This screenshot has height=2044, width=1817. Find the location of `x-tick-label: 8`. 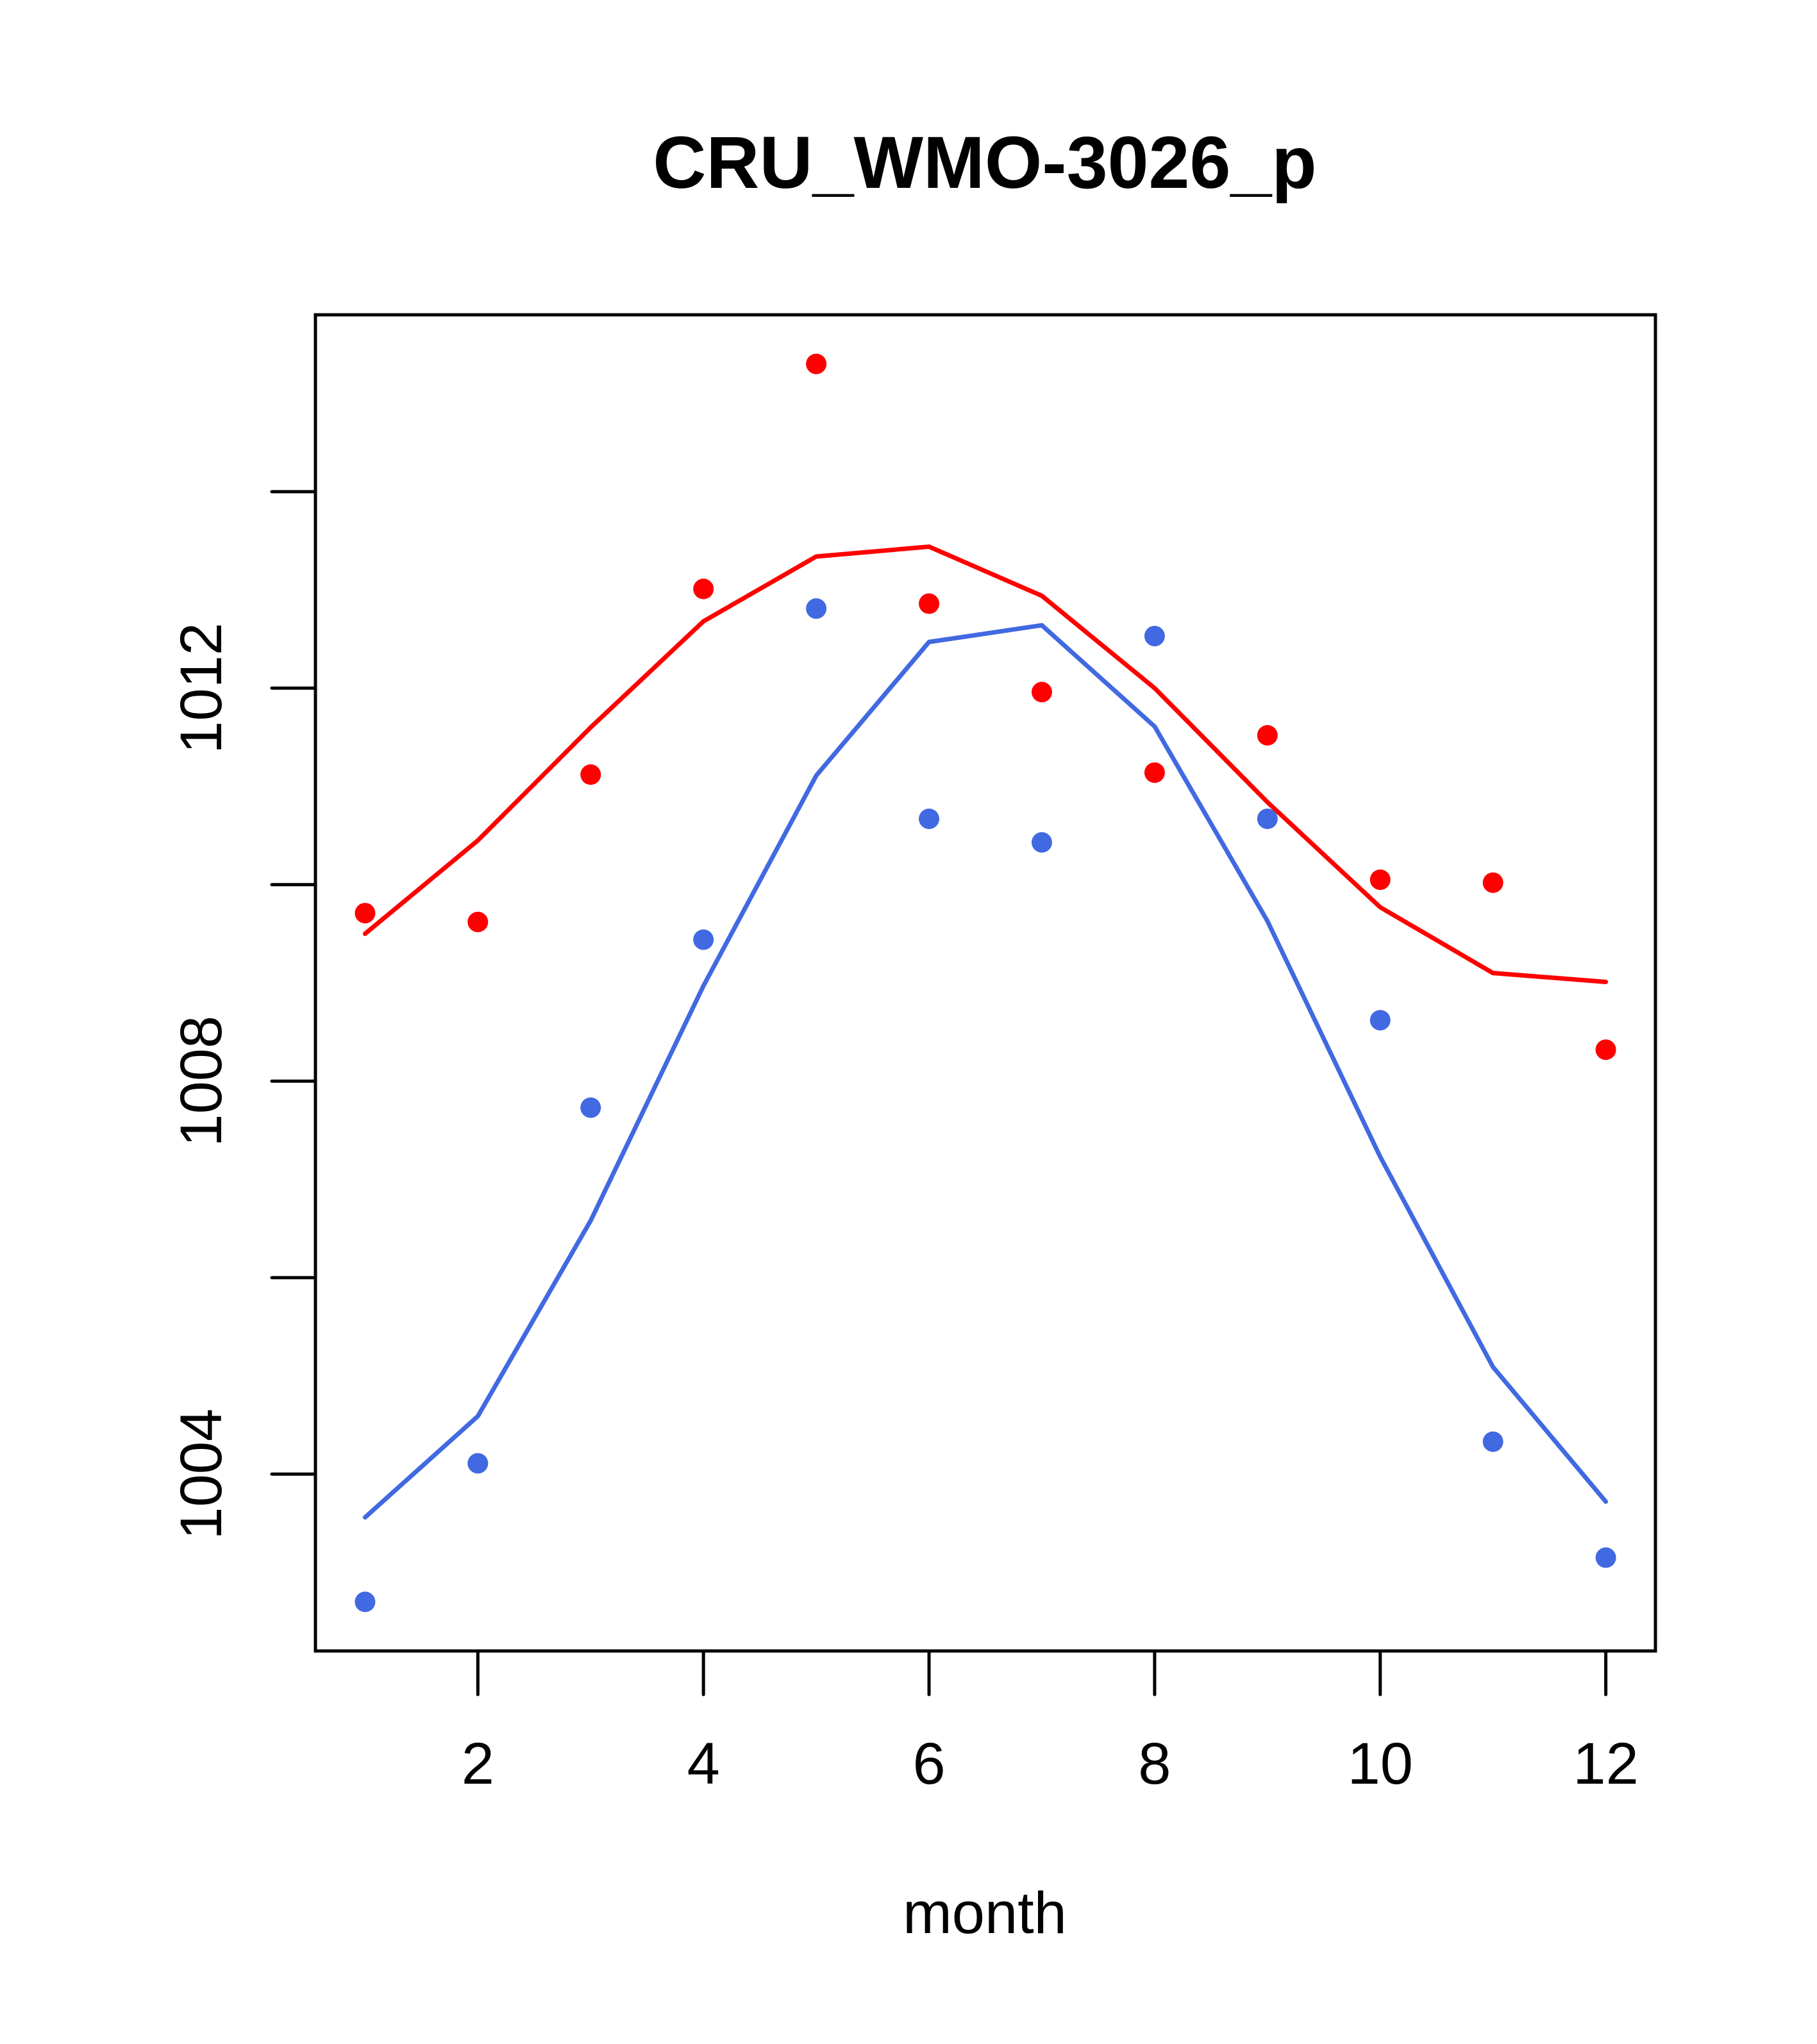

x-tick-label: 8 is located at coordinates (1154, 1764).